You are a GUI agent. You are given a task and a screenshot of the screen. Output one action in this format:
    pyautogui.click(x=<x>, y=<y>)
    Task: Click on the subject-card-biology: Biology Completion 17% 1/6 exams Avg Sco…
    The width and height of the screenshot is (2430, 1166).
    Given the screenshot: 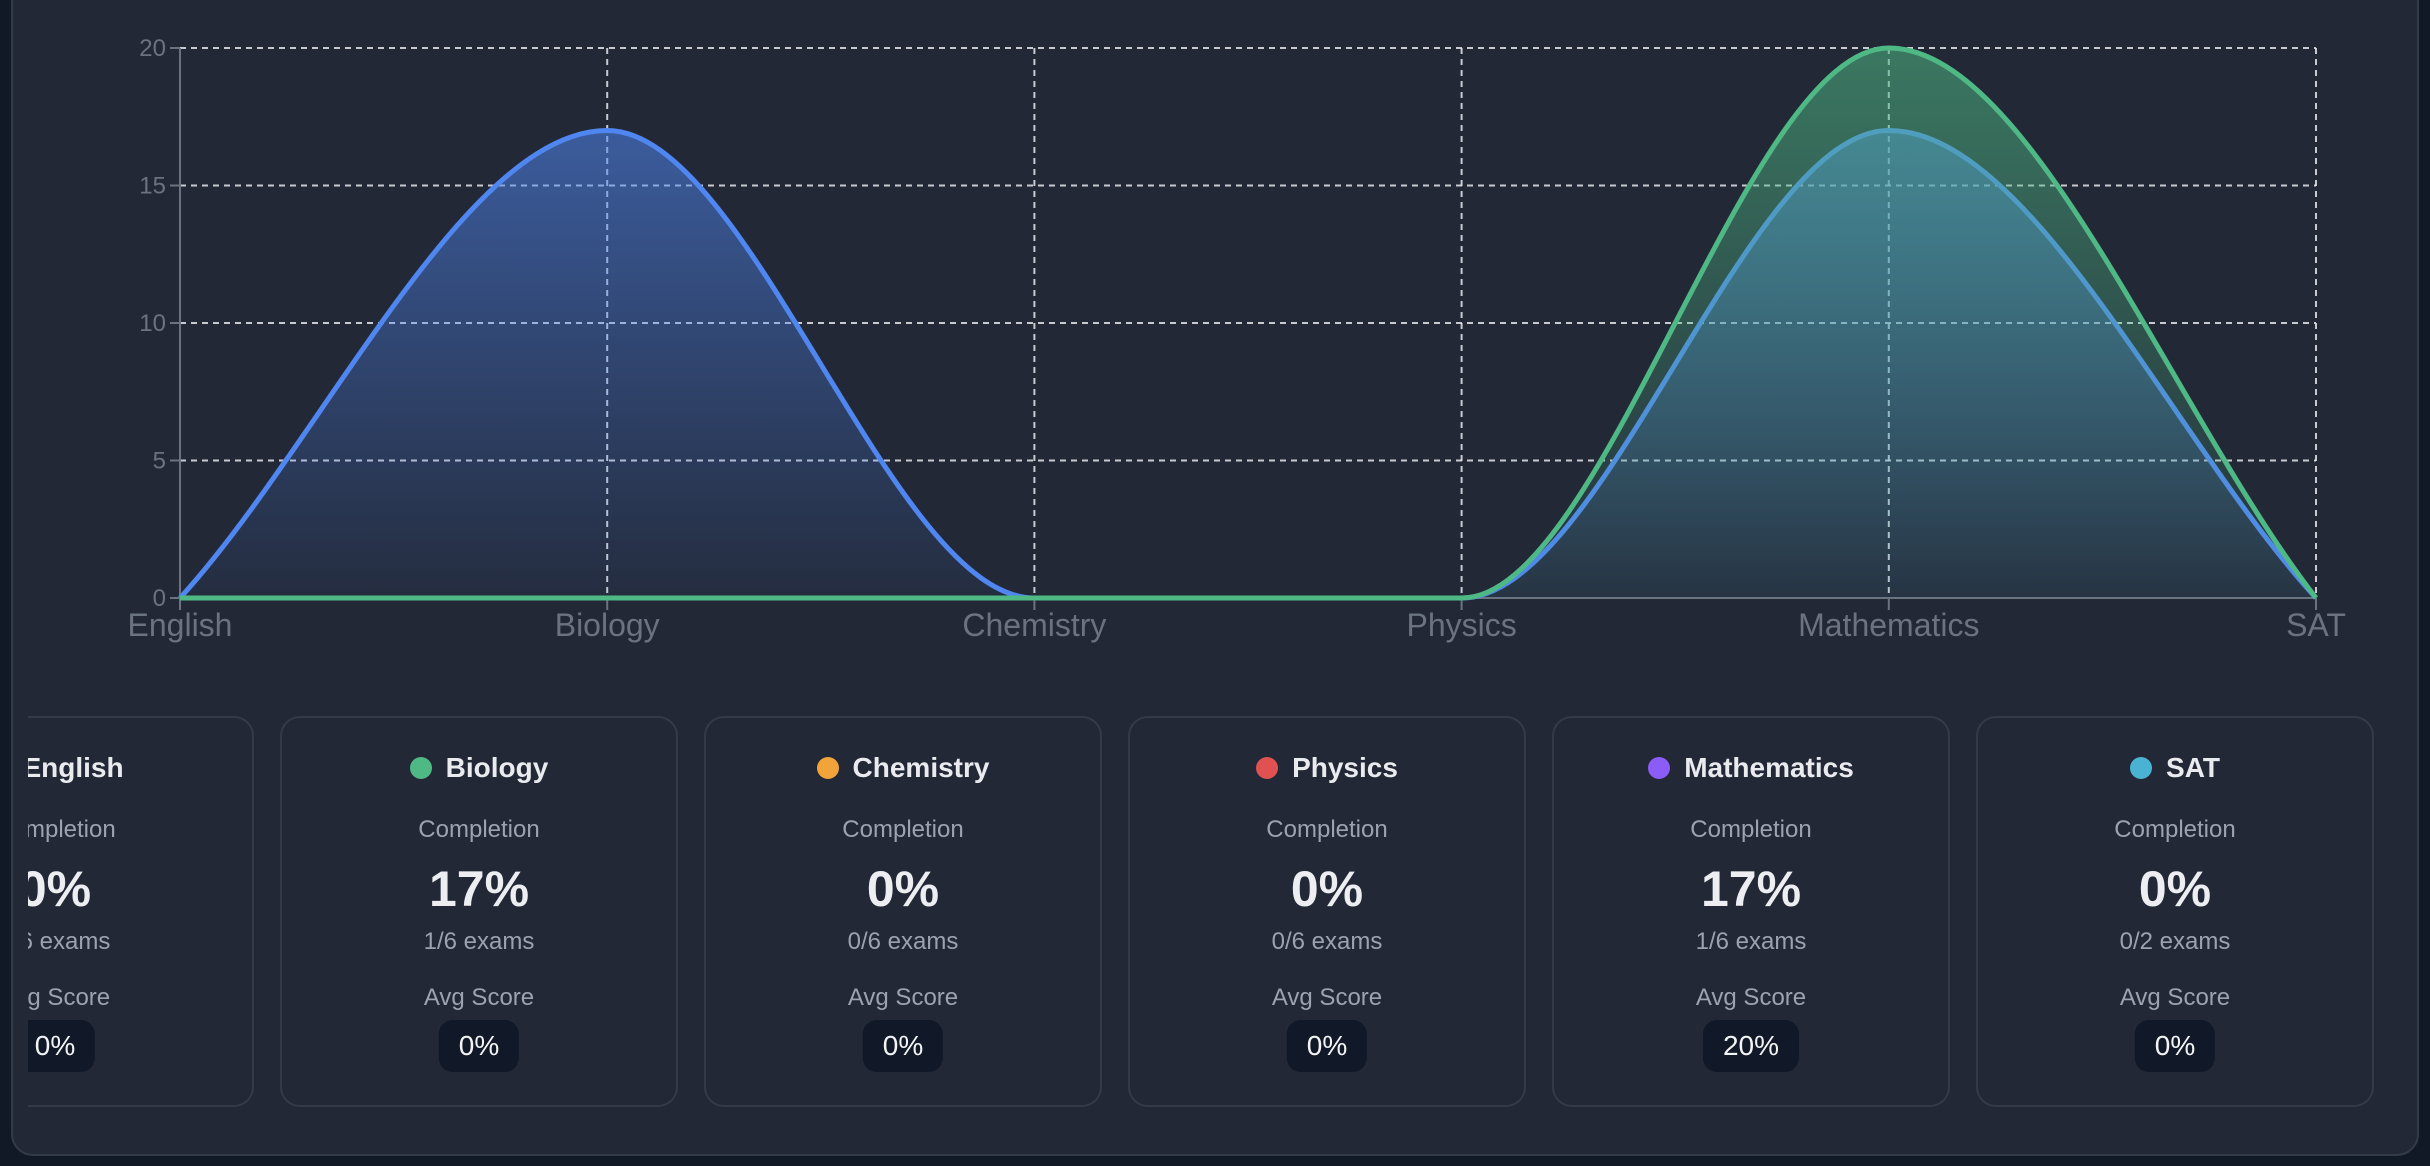 What is the action you would take?
    pyautogui.click(x=479, y=911)
    